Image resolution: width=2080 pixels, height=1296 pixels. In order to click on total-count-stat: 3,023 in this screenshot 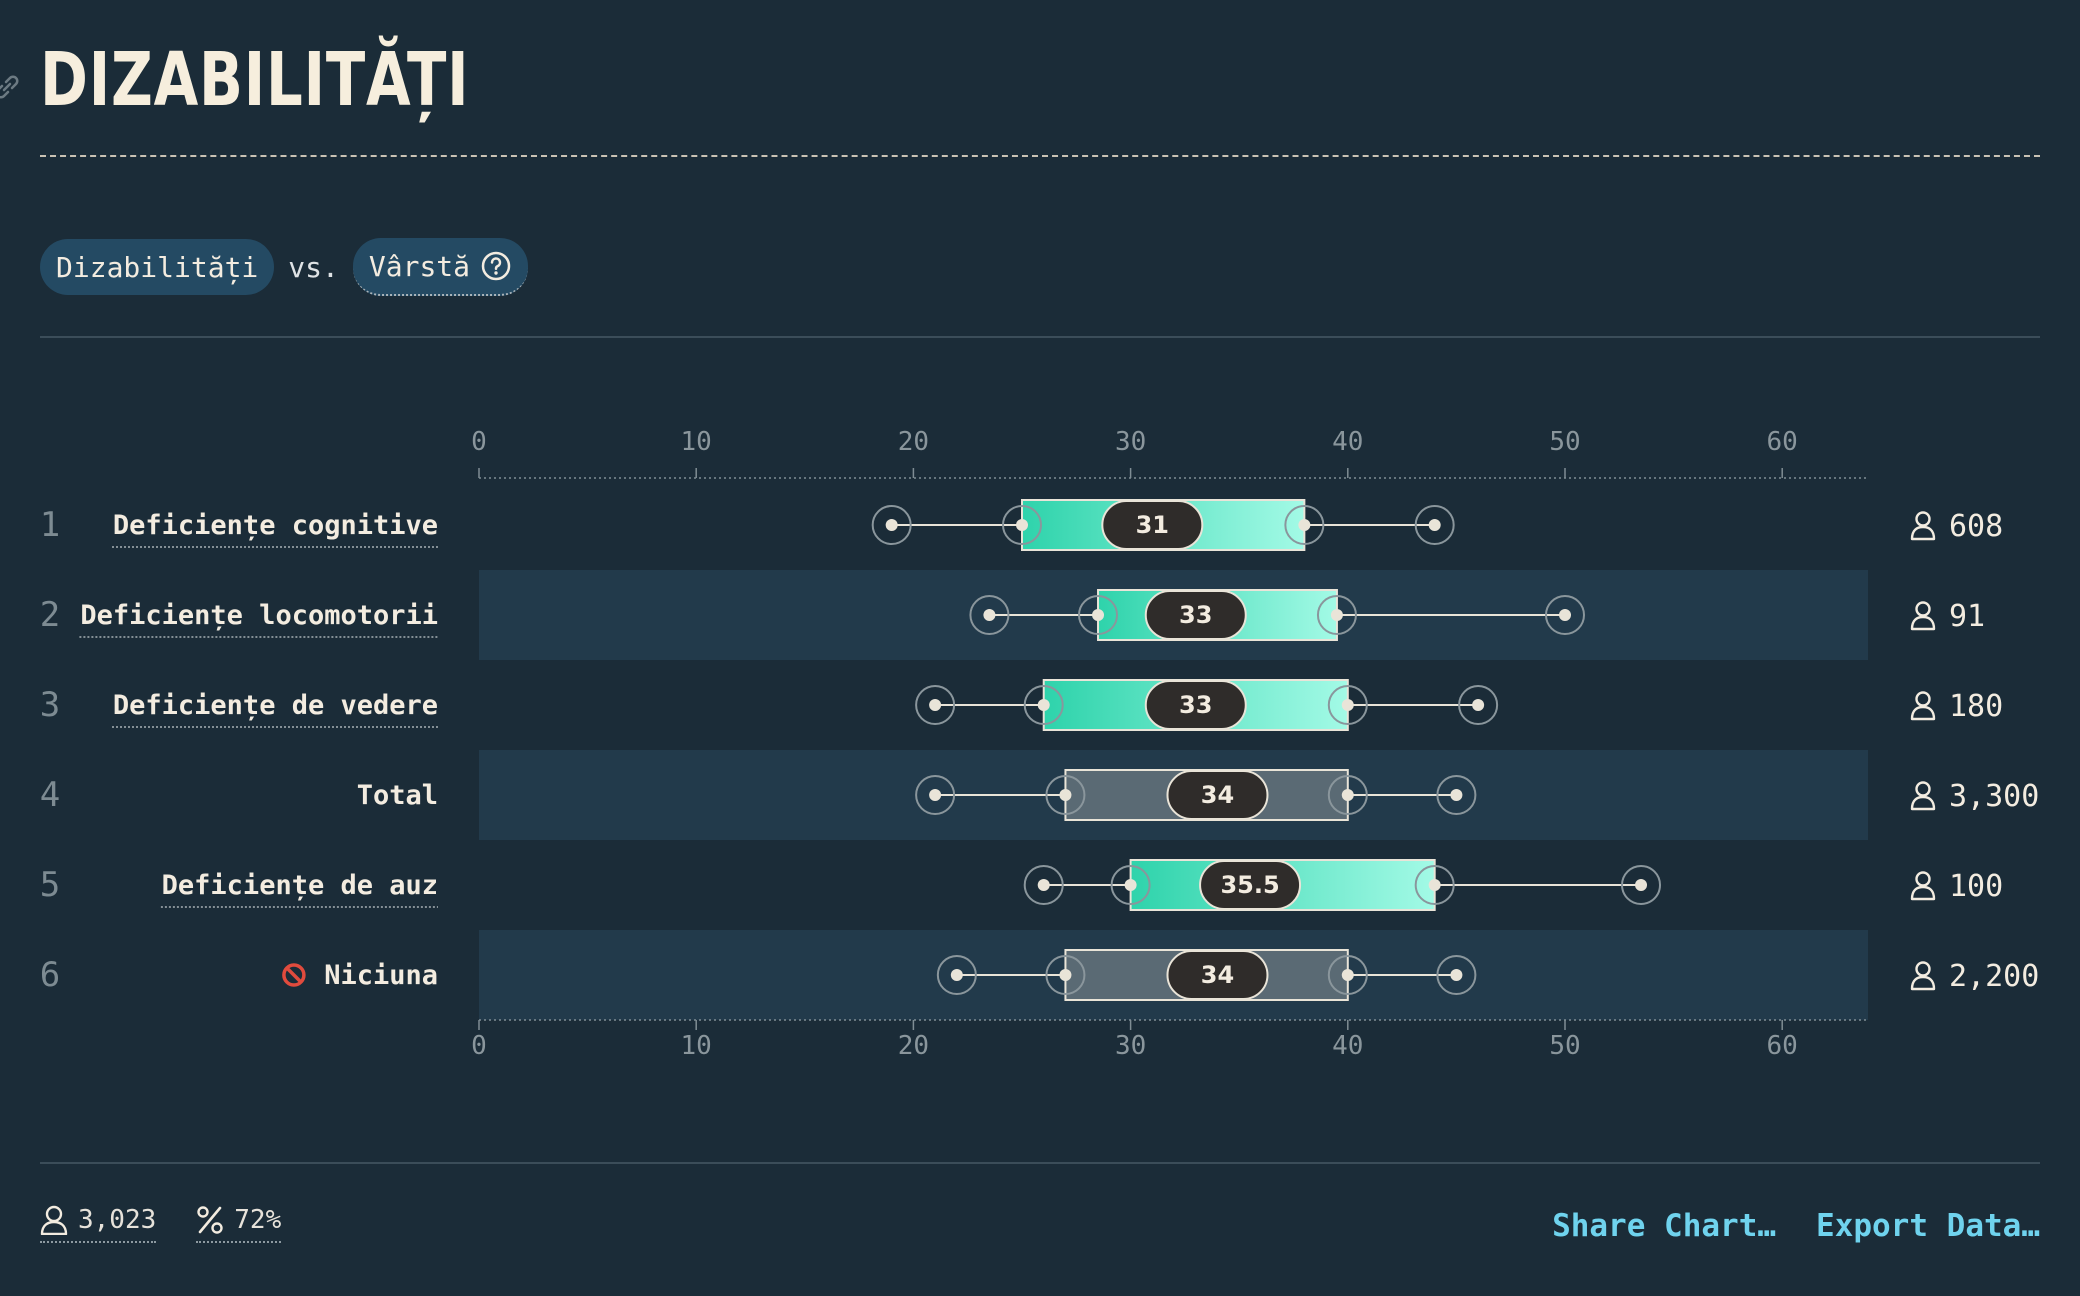, I will do `click(98, 1224)`.